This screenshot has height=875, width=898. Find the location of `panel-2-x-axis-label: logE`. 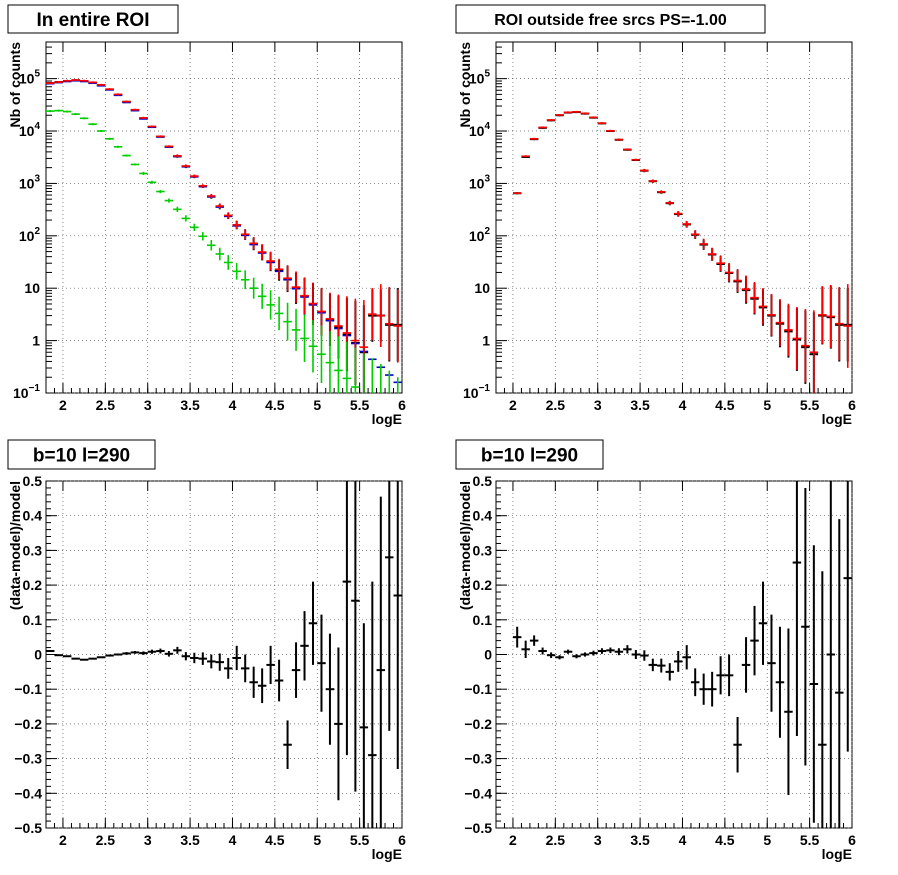

panel-2-x-axis-label: logE is located at coordinates (387, 854).